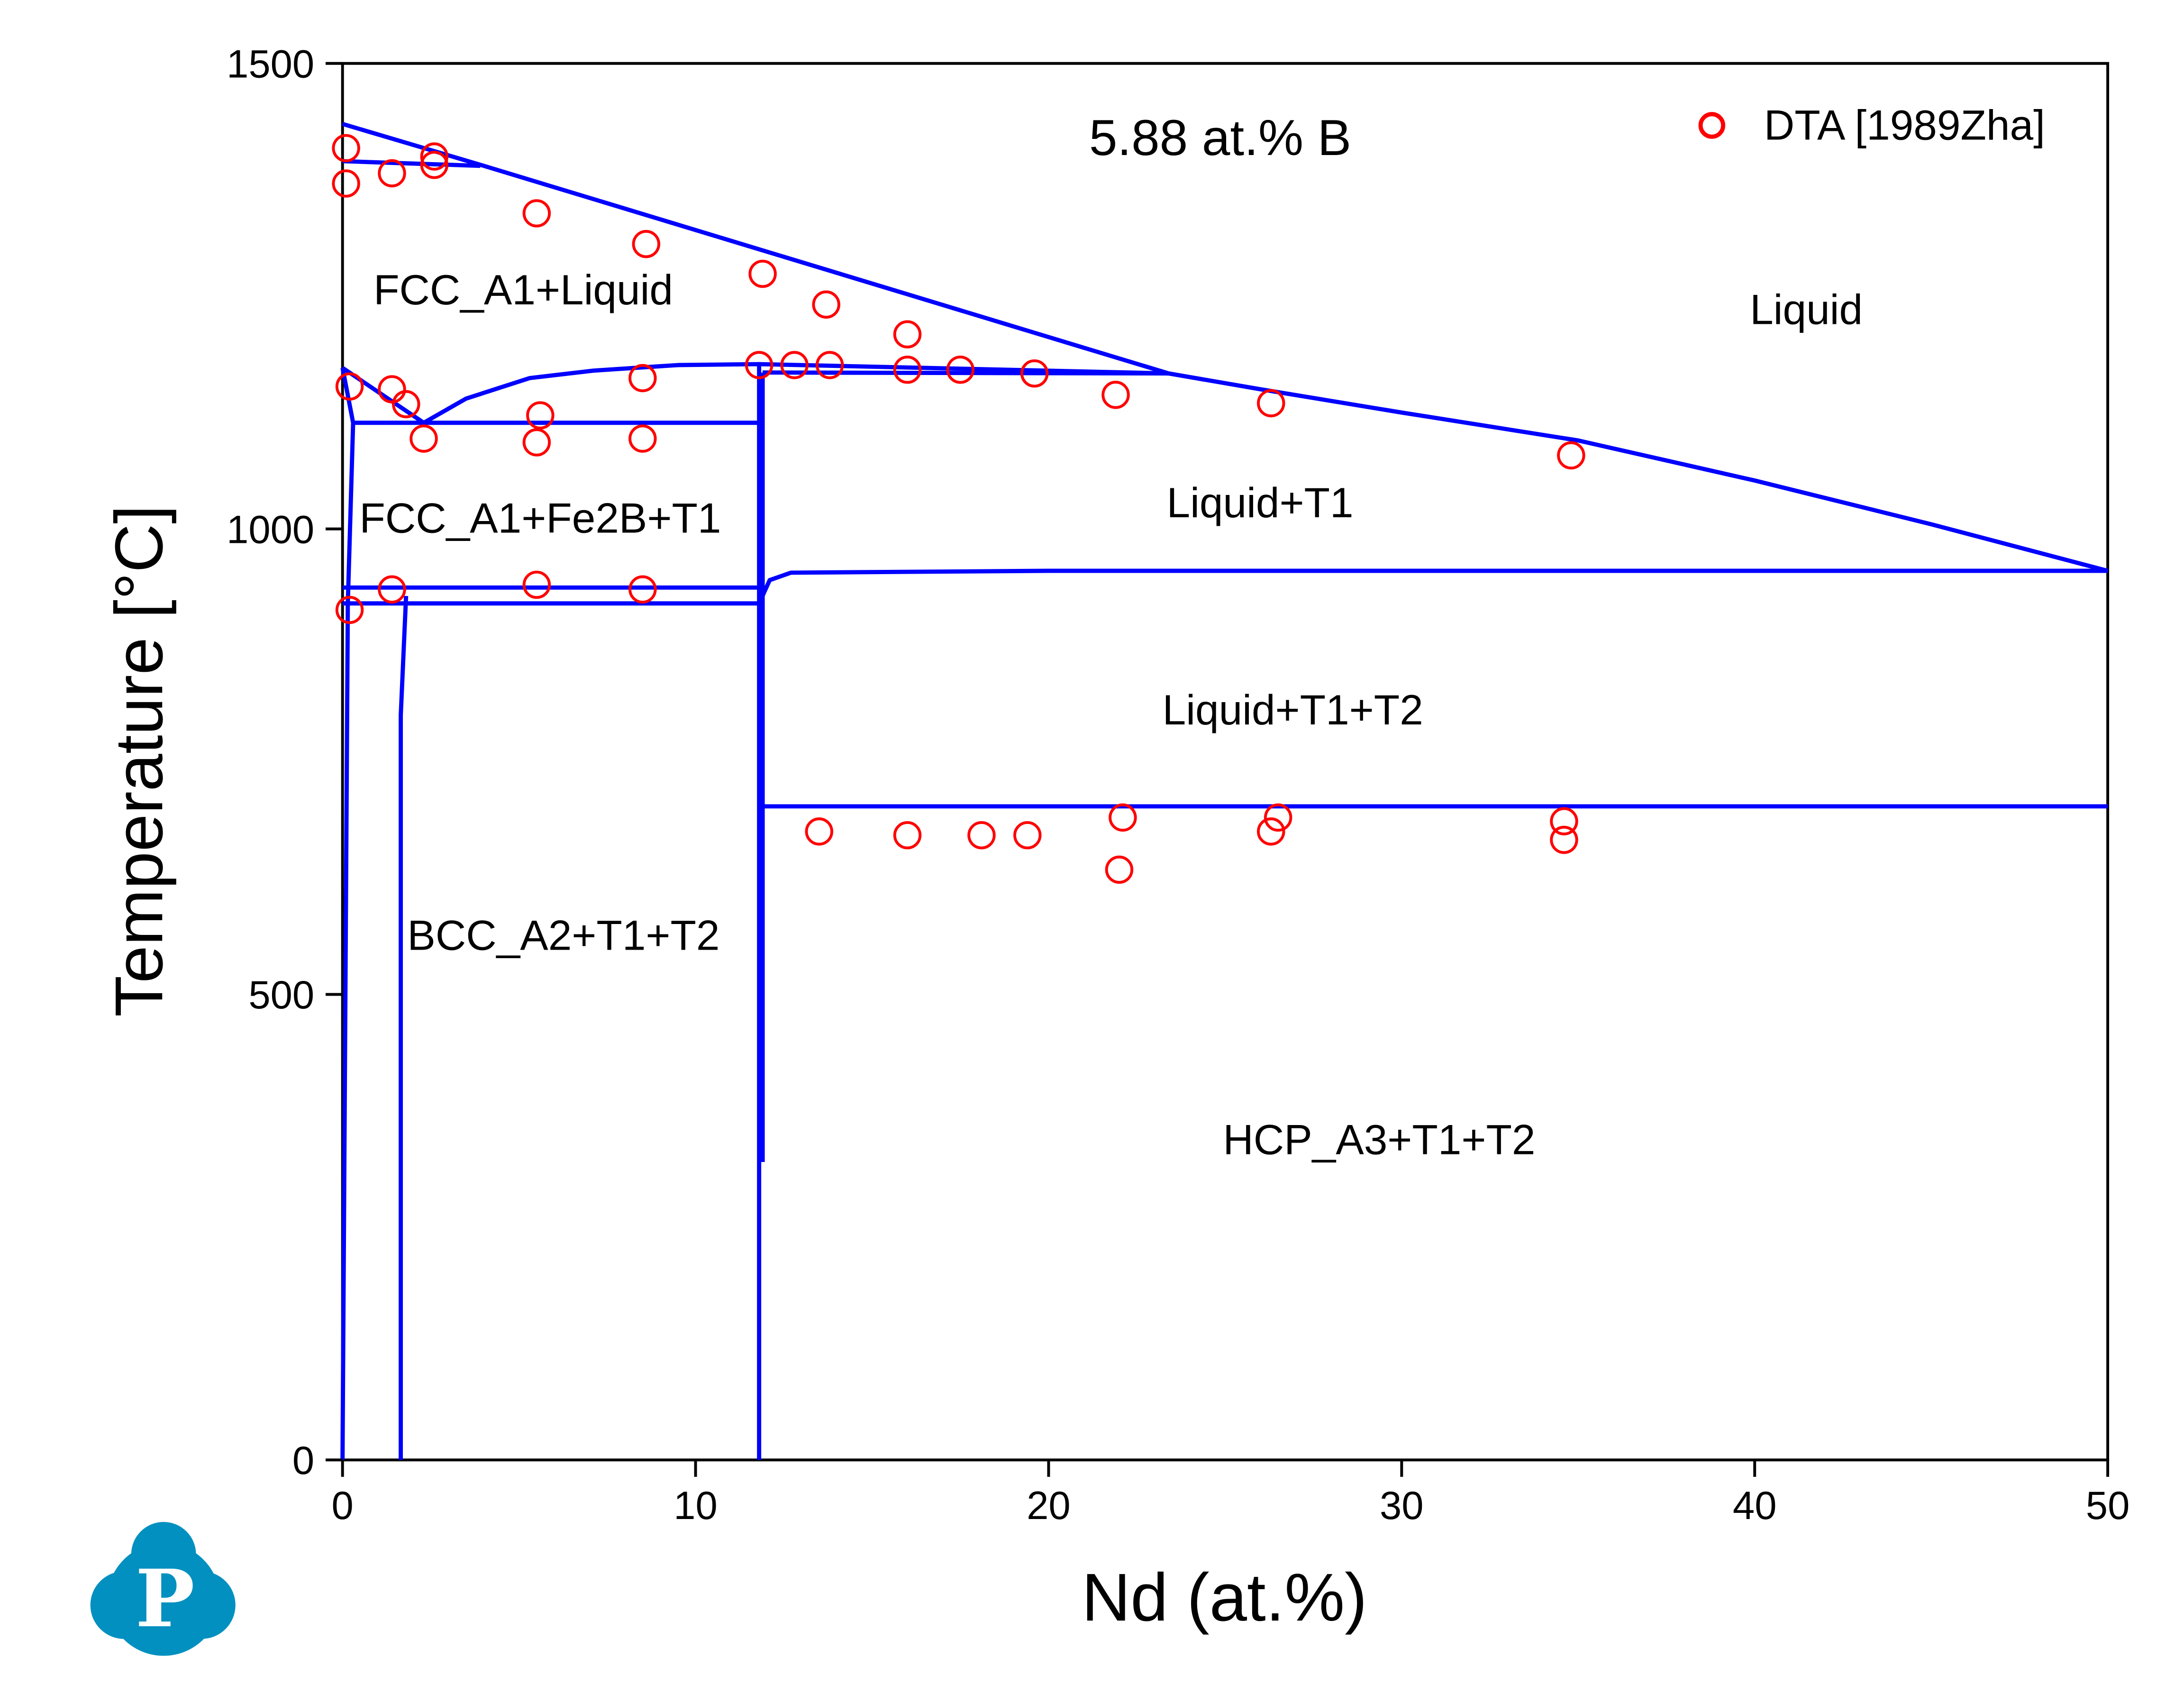 The width and height of the screenshot is (2184, 1684). Describe the element at coordinates (563, 935) in the screenshot. I see `region-label: BCC_A2+T1+T2` at that location.